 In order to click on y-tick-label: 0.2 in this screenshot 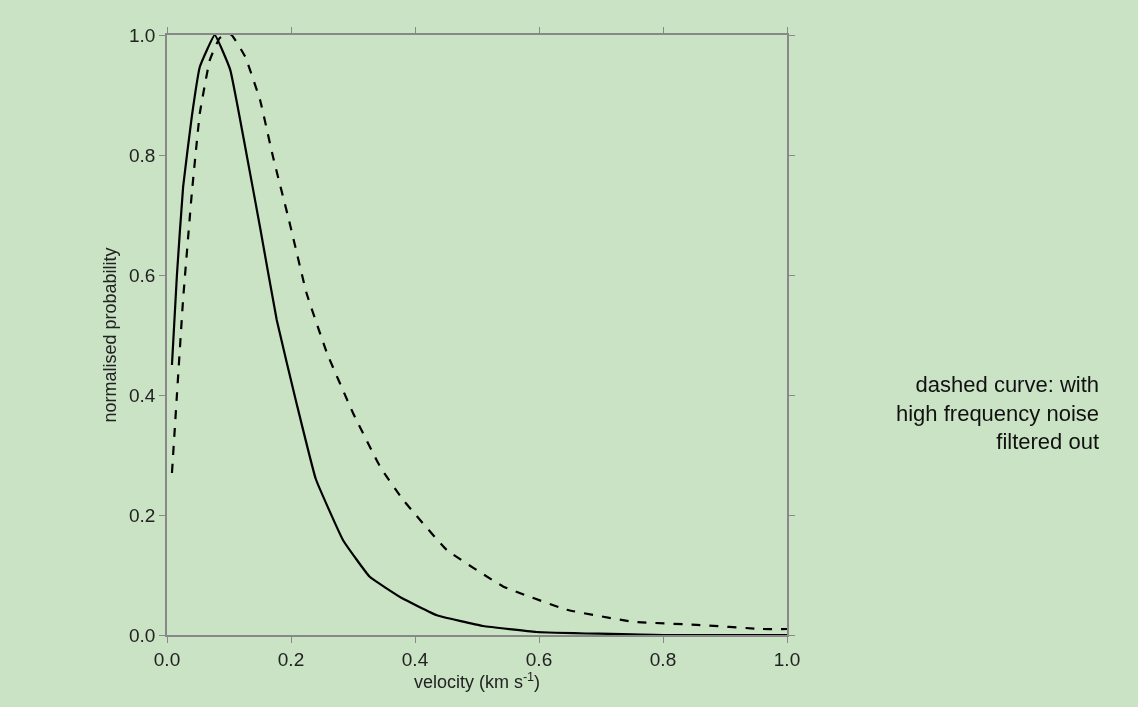, I will do `click(142, 515)`.